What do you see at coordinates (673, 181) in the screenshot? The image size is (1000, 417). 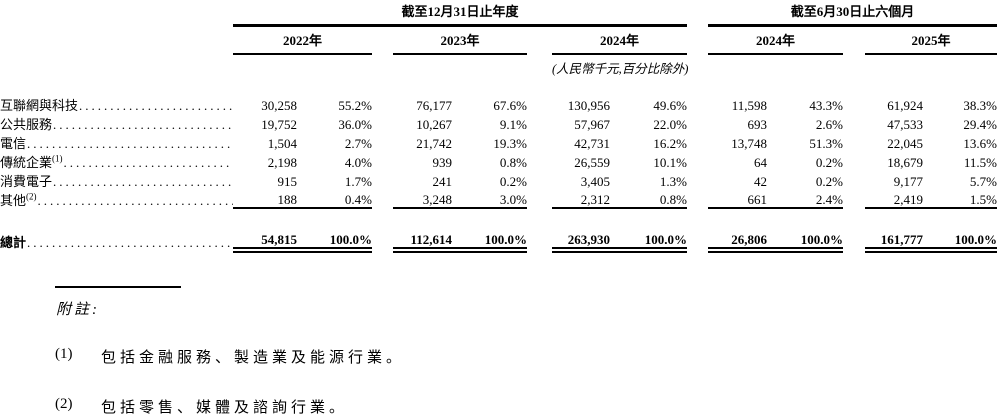 I see `cell: 1.3%` at bounding box center [673, 181].